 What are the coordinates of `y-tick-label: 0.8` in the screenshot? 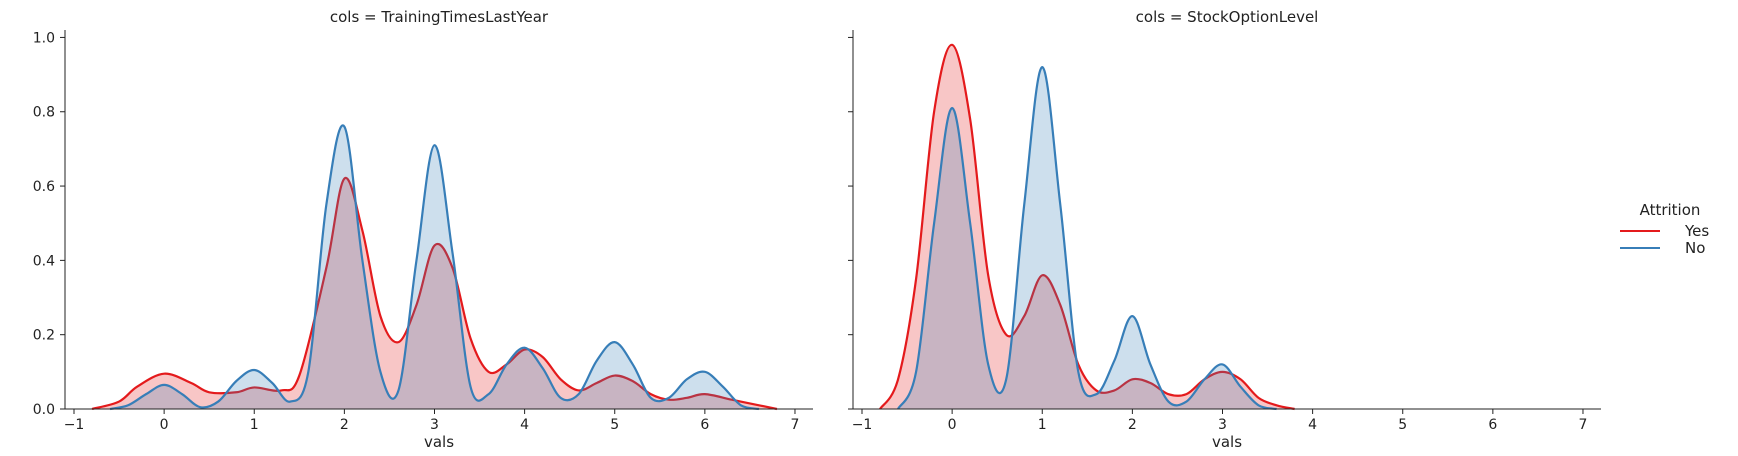 It's located at (44, 113).